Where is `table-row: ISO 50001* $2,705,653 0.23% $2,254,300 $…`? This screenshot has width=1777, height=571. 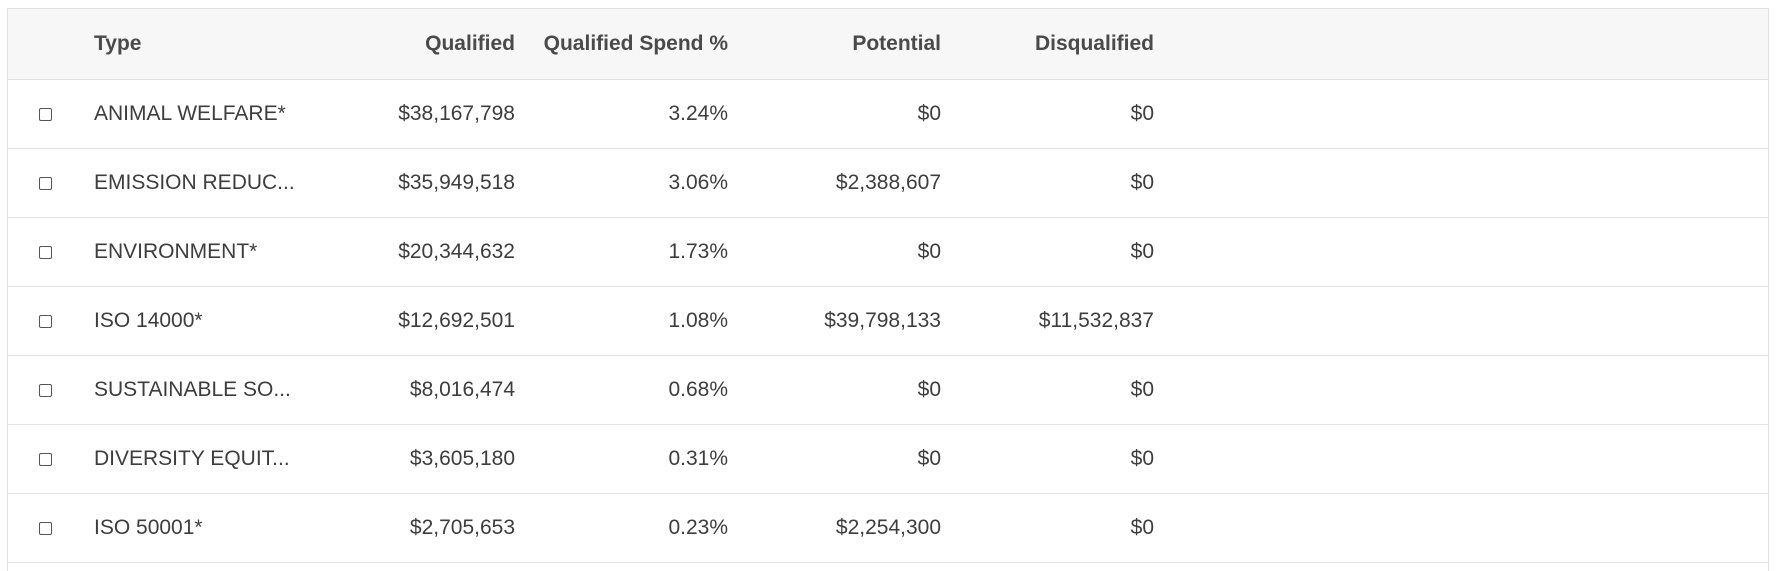
table-row: ISO 50001* $2,705,653 0.23% $2,254,300 $… is located at coordinates (888, 528).